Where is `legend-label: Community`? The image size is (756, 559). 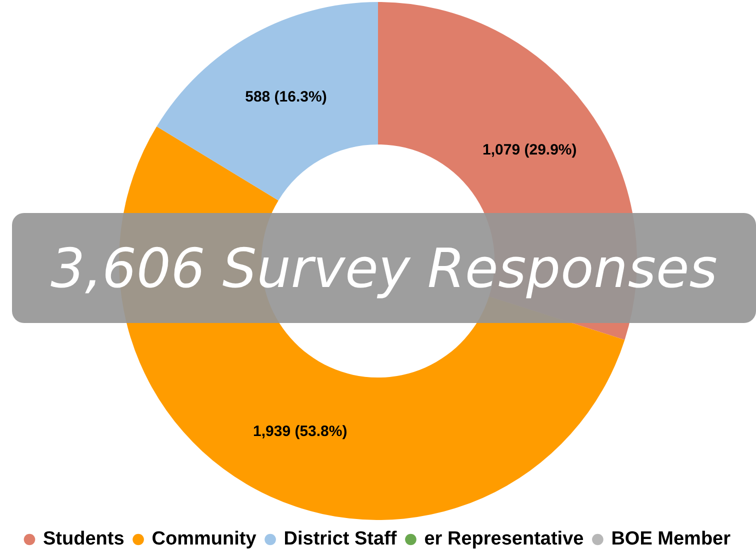
legend-label: Community is located at coordinates (204, 539).